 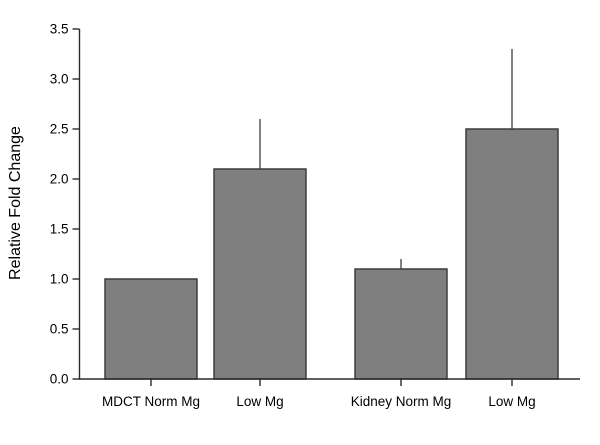 What do you see at coordinates (59, 179) in the screenshot?
I see `y-tick-label-4: 2.0` at bounding box center [59, 179].